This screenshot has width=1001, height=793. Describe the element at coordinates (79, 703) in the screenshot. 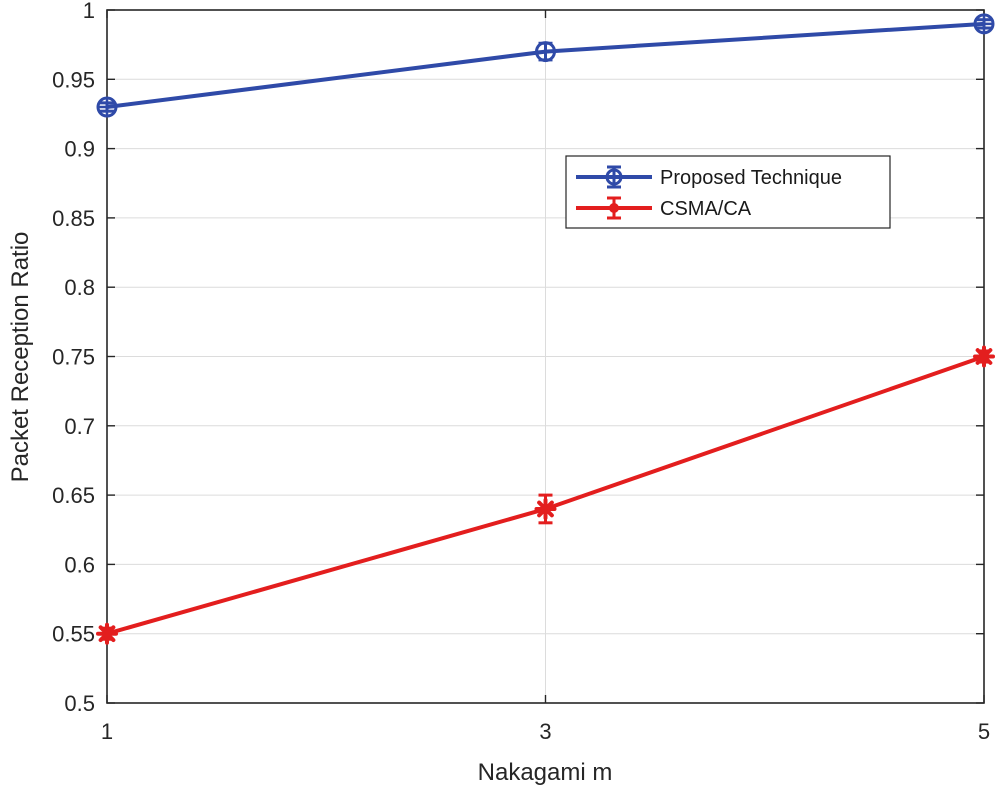

I see `y-tick-label: 0.5` at that location.